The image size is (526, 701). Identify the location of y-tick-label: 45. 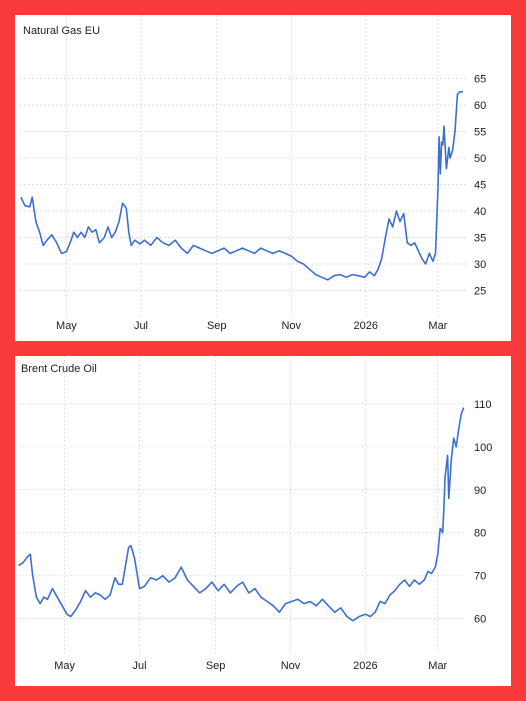
(480, 186).